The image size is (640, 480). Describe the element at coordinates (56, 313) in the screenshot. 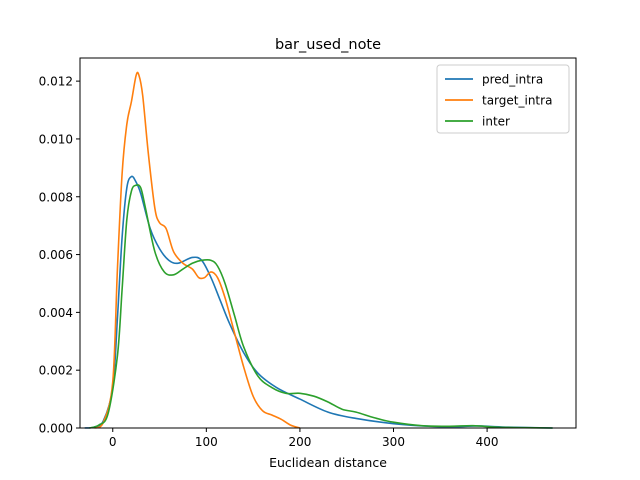

I see `y-tick-label: 0.004` at that location.